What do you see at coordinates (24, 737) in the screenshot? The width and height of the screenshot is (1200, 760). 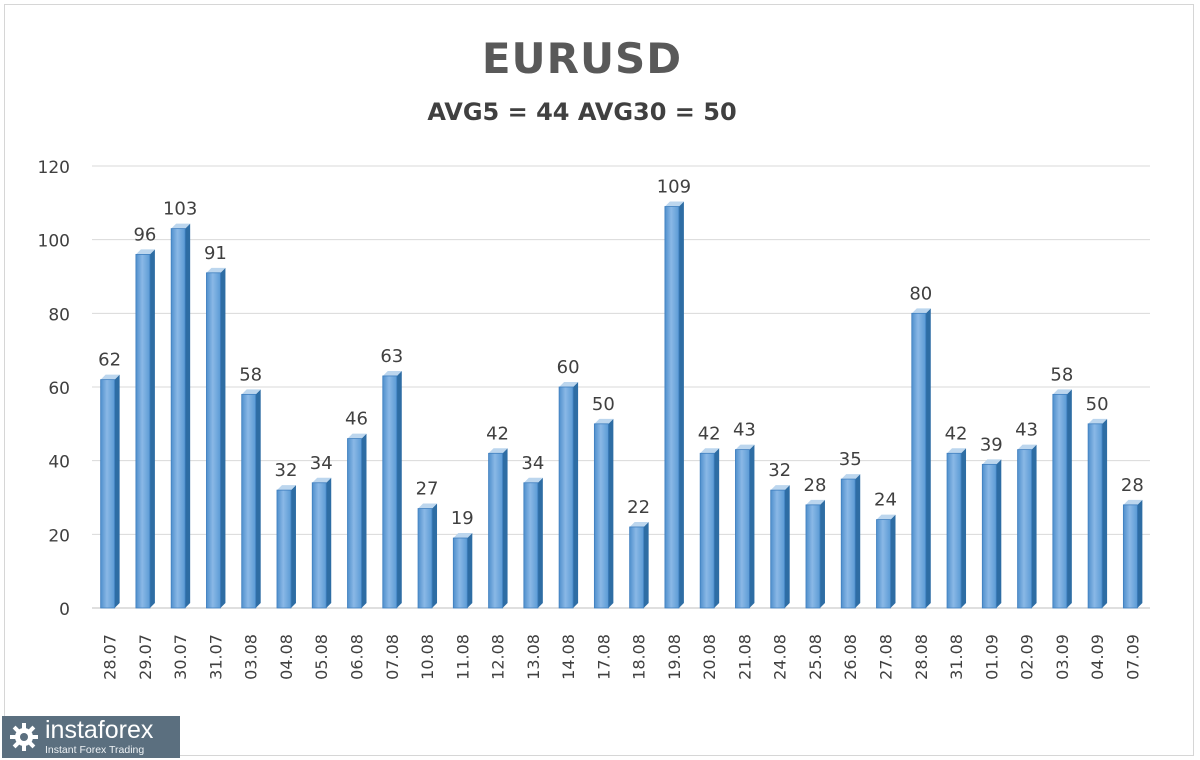 I see `instaforex-logo-icon` at bounding box center [24, 737].